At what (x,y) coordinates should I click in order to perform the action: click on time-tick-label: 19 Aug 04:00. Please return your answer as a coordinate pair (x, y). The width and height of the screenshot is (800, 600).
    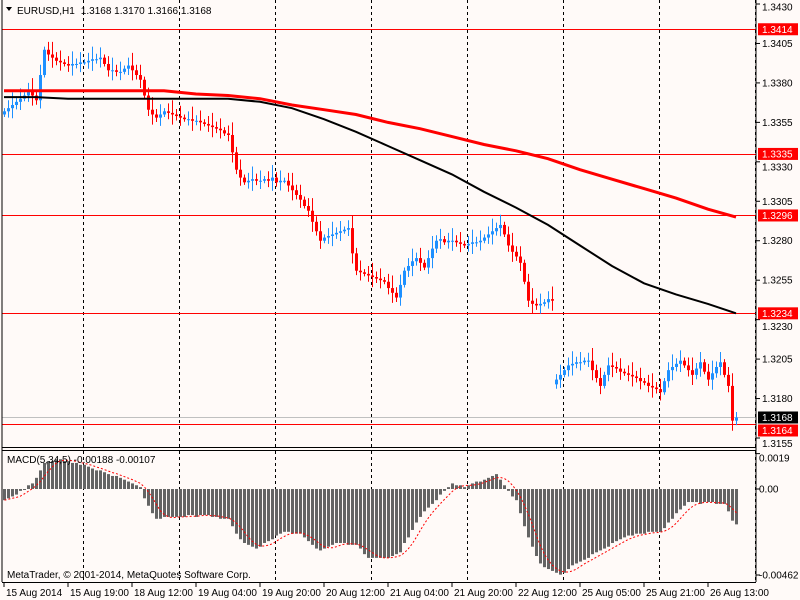
    Looking at the image, I should click on (227, 593).